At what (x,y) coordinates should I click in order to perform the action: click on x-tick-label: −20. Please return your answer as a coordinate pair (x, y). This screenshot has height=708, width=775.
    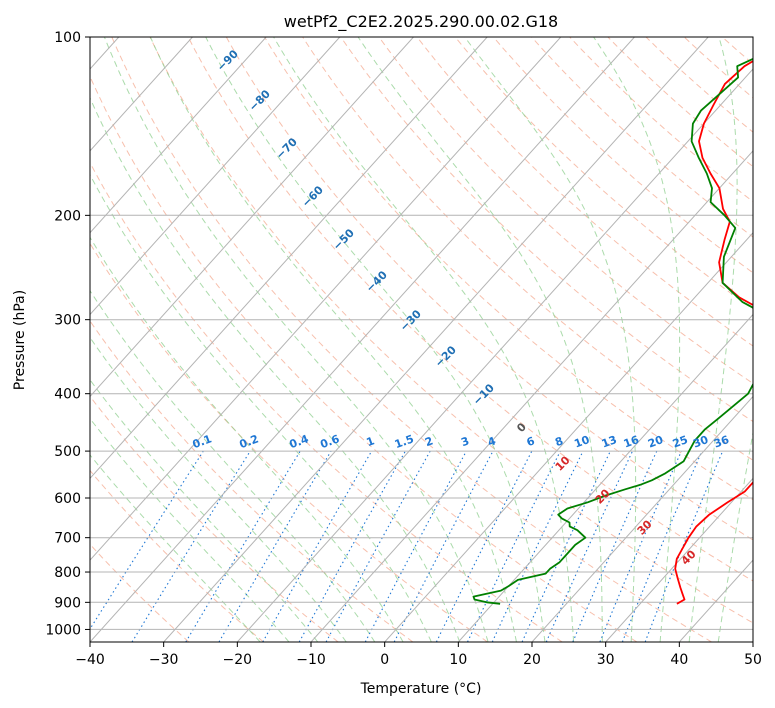
    Looking at the image, I should click on (238, 660).